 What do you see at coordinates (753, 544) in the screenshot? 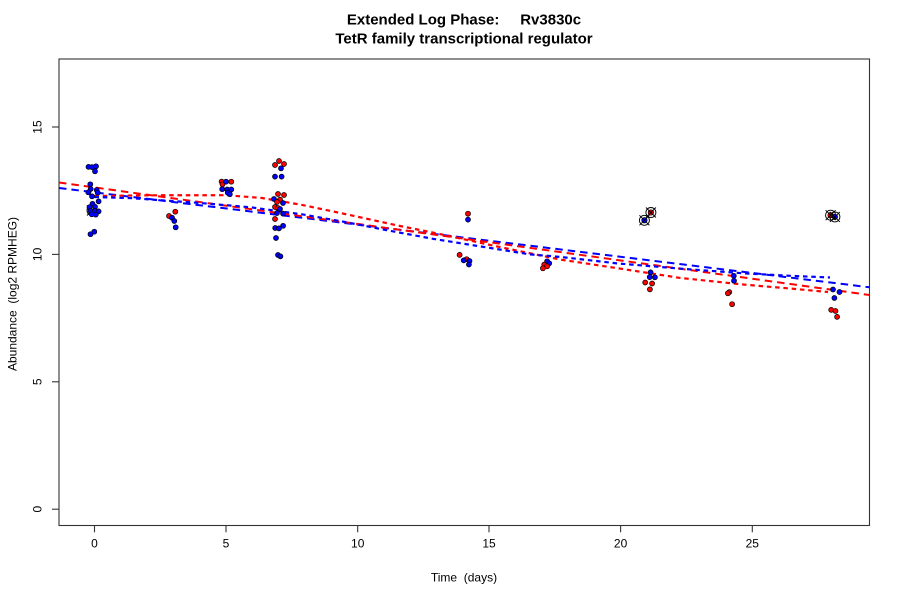
I see `svg-text: 25` at bounding box center [753, 544].